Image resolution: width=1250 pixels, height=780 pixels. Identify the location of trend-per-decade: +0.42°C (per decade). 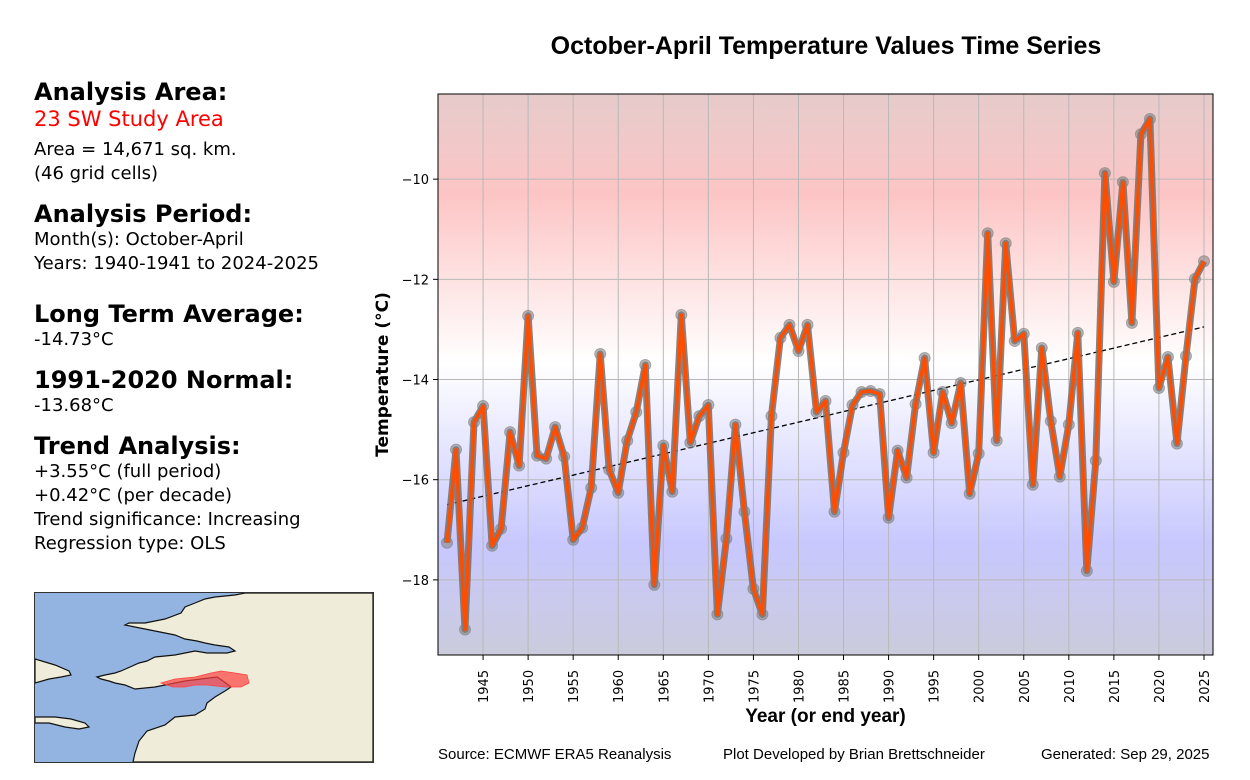
(133, 495).